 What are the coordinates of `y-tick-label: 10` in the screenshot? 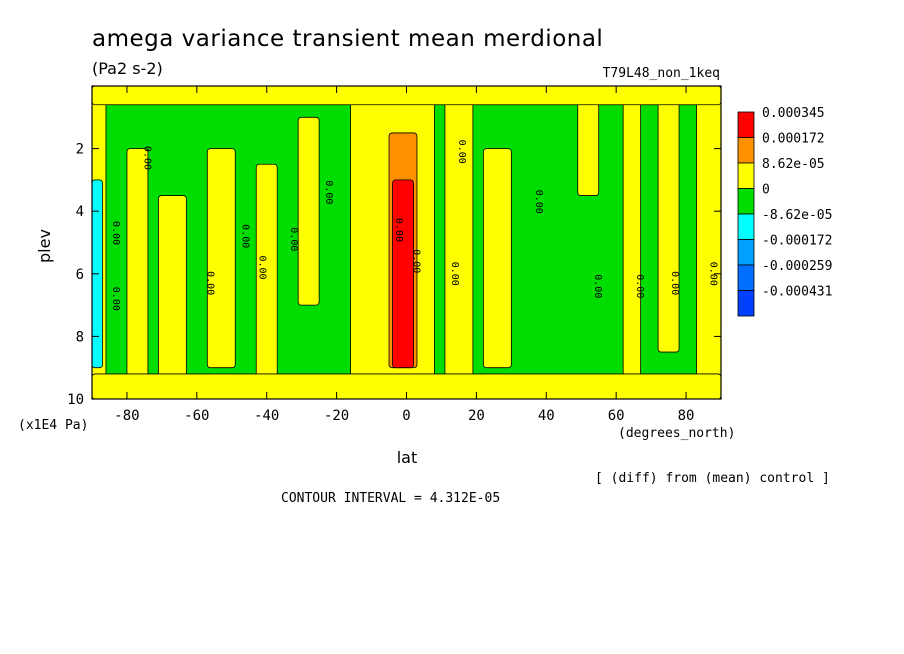 It's located at (75, 400).